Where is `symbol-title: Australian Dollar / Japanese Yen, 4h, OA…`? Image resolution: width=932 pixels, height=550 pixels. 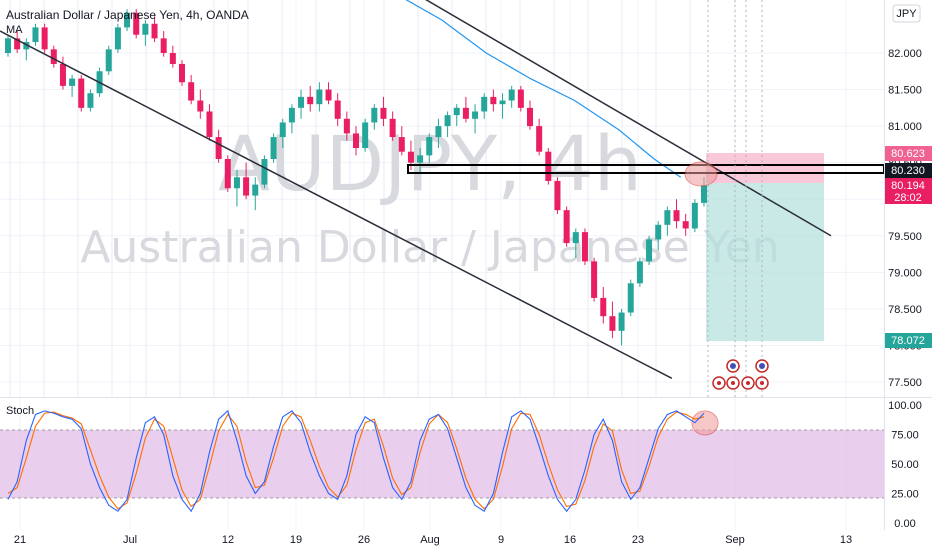
symbol-title: Australian Dollar / Japanese Yen, 4h, OA… is located at coordinates (127, 15).